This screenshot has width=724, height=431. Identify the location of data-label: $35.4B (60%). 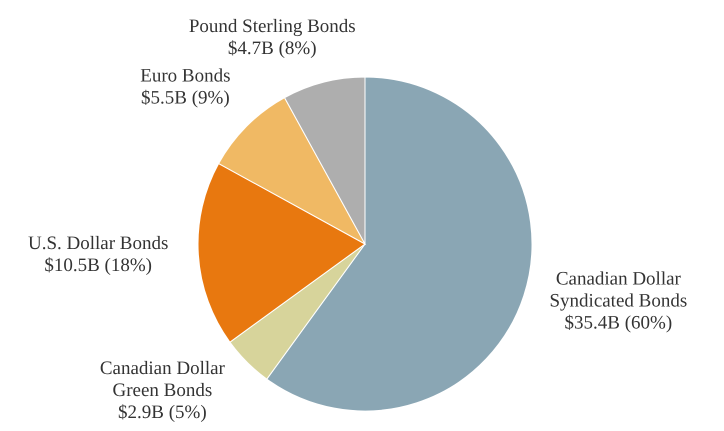
(618, 323).